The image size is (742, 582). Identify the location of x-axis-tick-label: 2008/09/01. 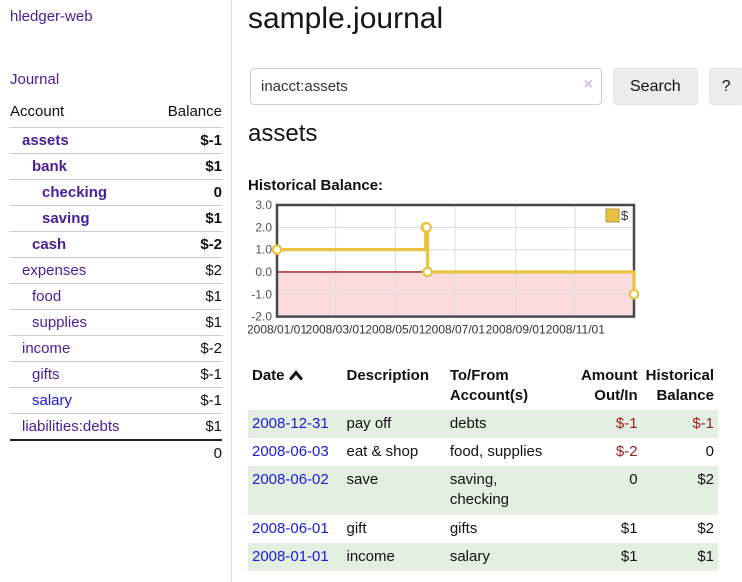
(516, 330).